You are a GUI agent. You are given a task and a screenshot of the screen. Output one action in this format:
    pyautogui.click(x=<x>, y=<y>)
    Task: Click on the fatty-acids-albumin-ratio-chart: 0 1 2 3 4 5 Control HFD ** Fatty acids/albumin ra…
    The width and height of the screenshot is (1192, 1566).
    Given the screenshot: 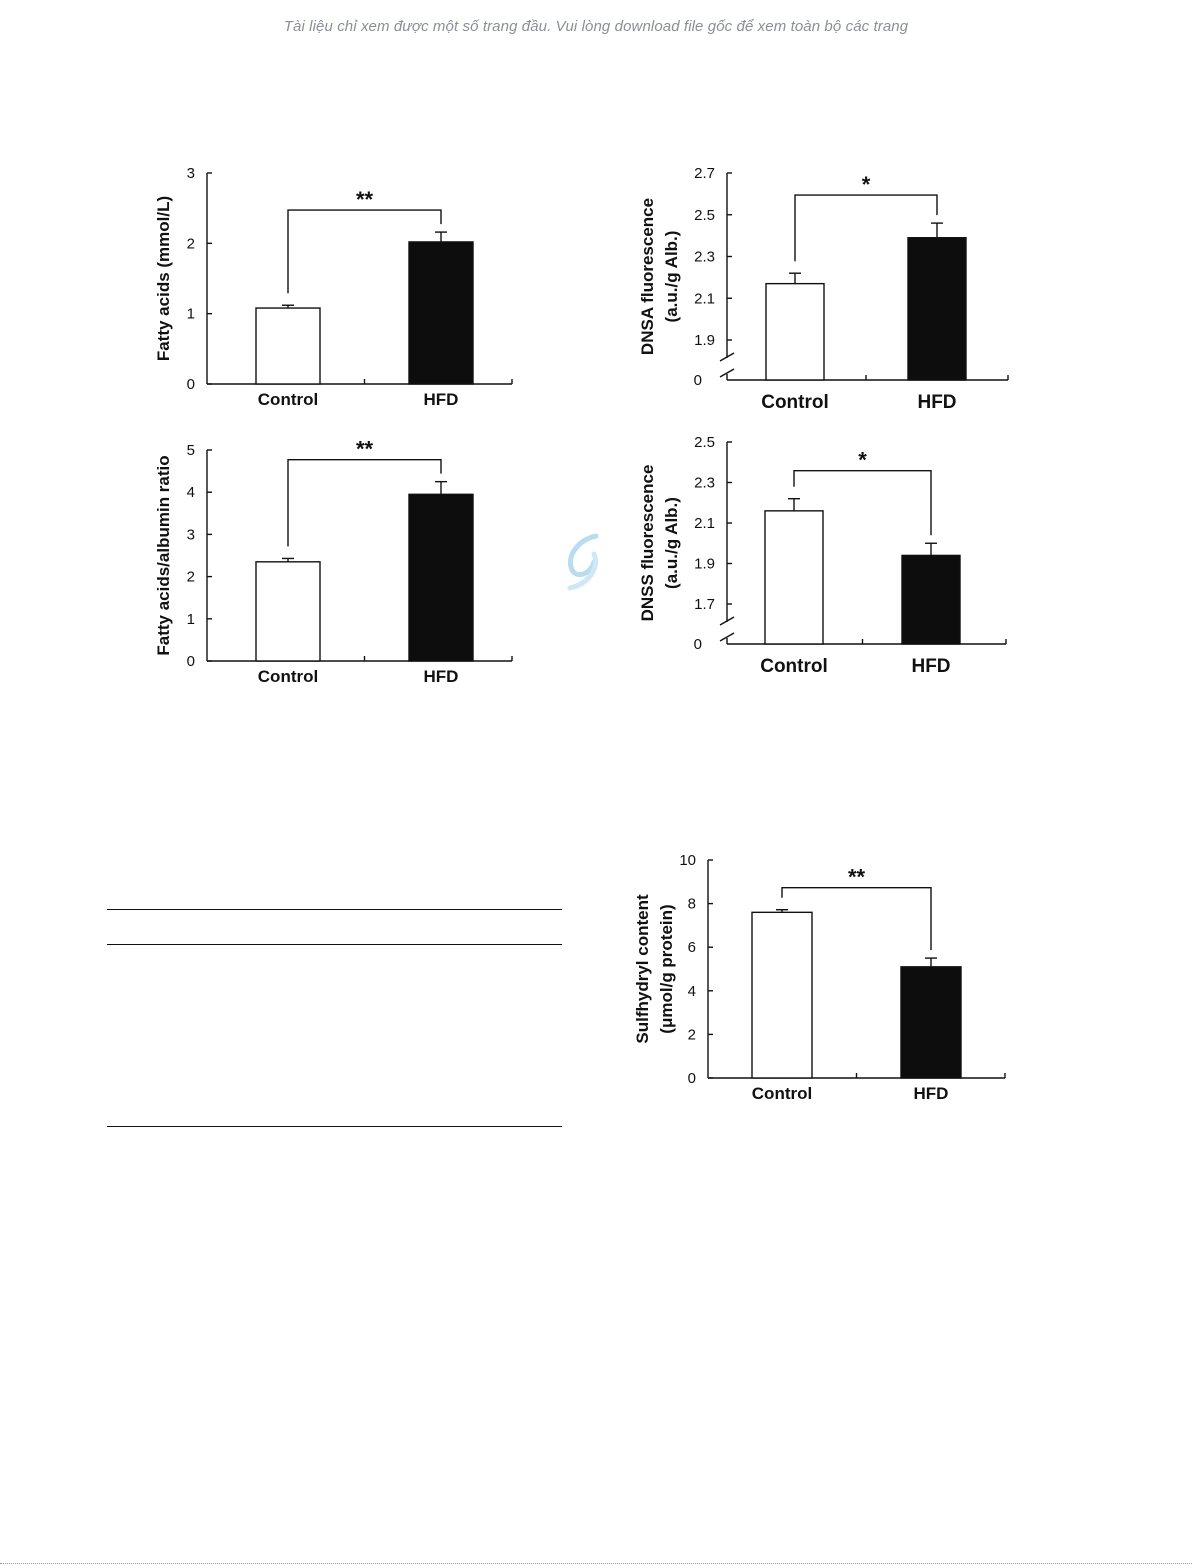 What is the action you would take?
    pyautogui.click(x=333, y=561)
    